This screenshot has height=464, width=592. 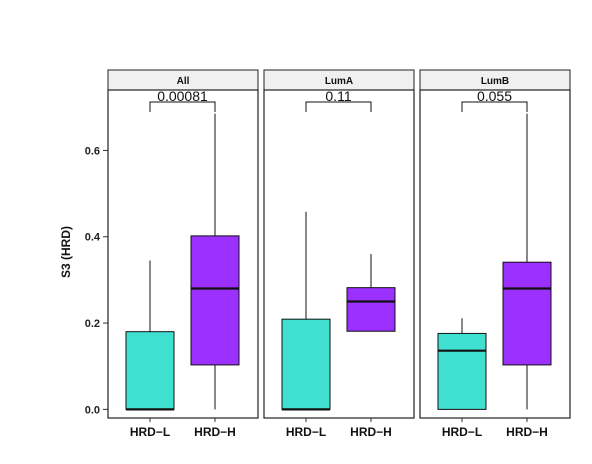 I want to click on y-tick-label: 0.6, so click(x=92, y=151).